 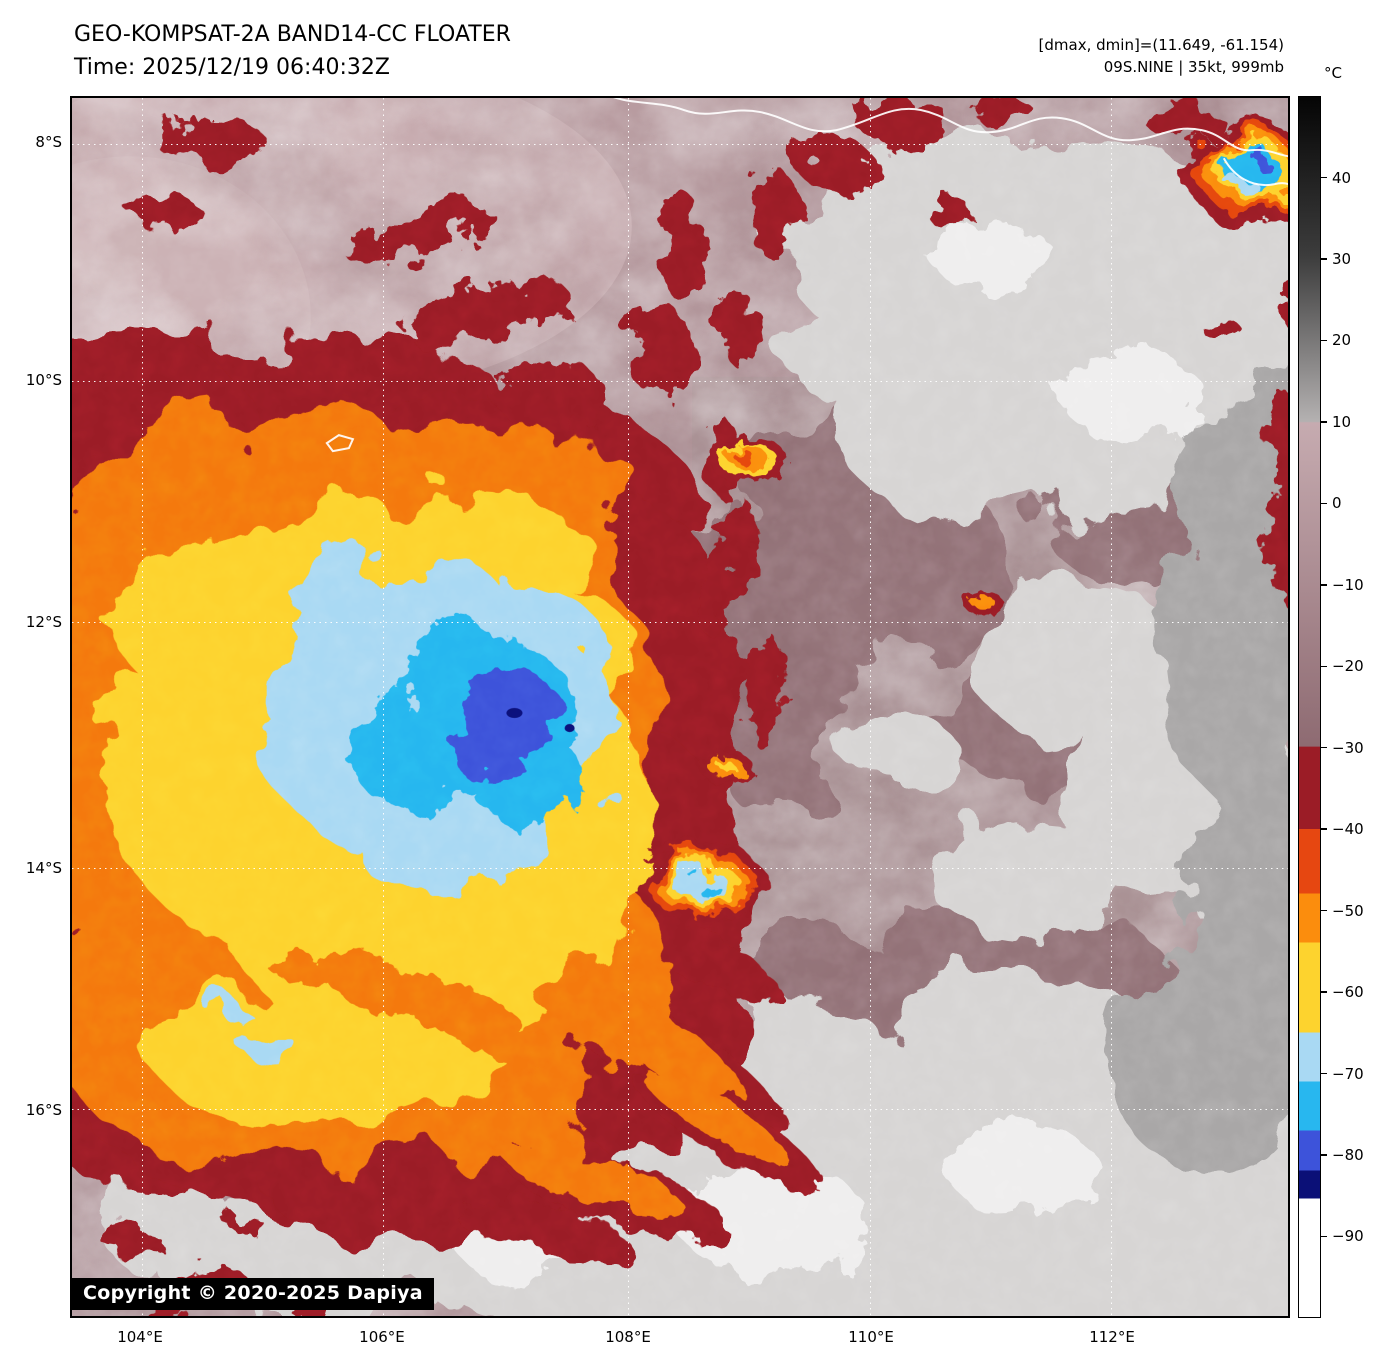 I want to click on tick-label: 0, so click(x=1337, y=503).